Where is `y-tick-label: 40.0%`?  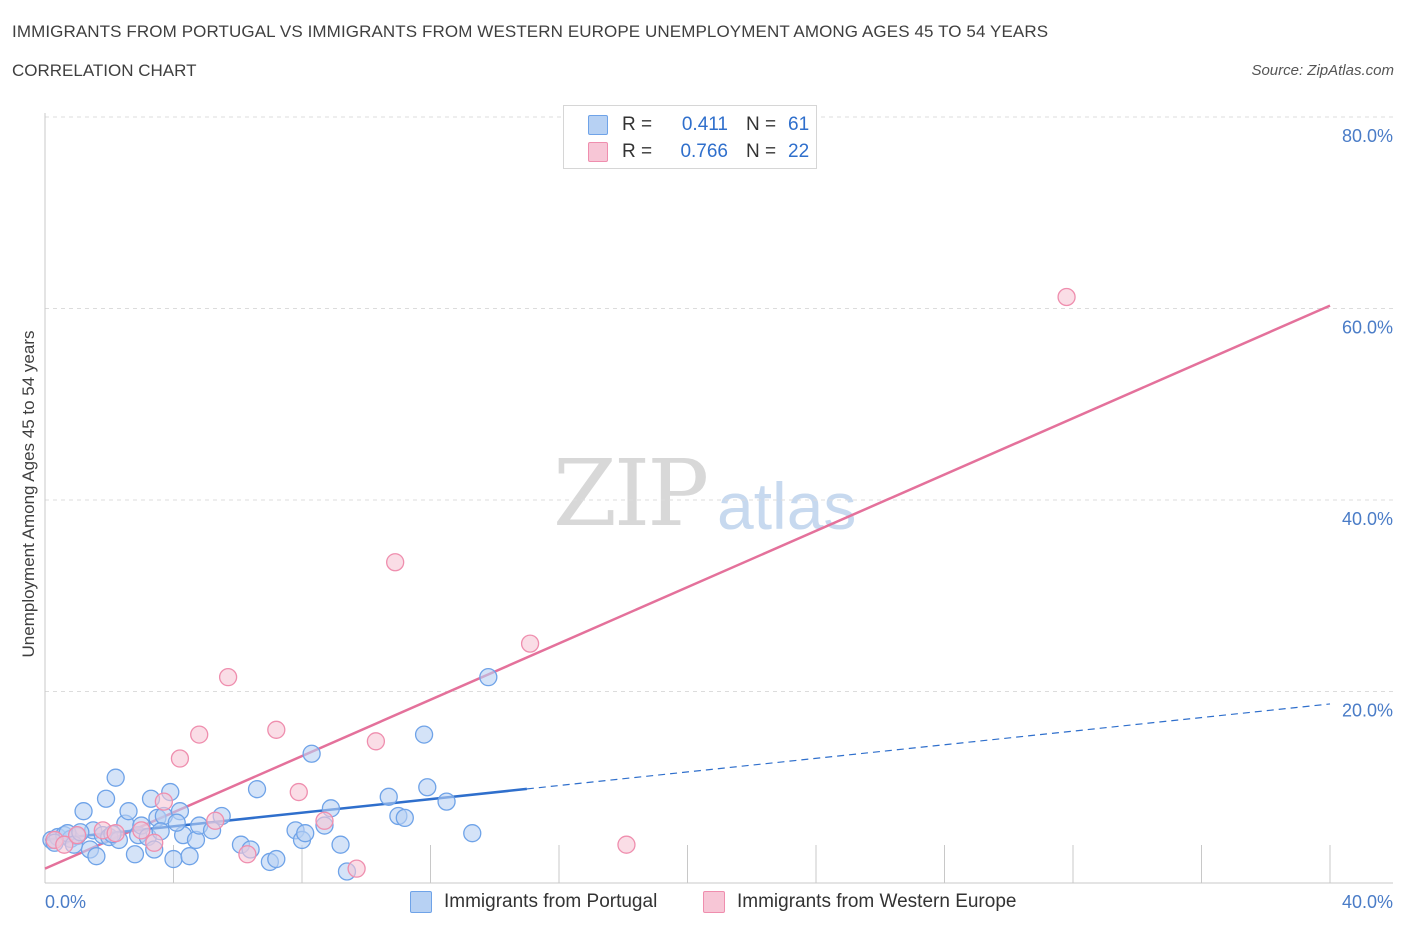 y-tick-label: 40.0% is located at coordinates (1367, 519).